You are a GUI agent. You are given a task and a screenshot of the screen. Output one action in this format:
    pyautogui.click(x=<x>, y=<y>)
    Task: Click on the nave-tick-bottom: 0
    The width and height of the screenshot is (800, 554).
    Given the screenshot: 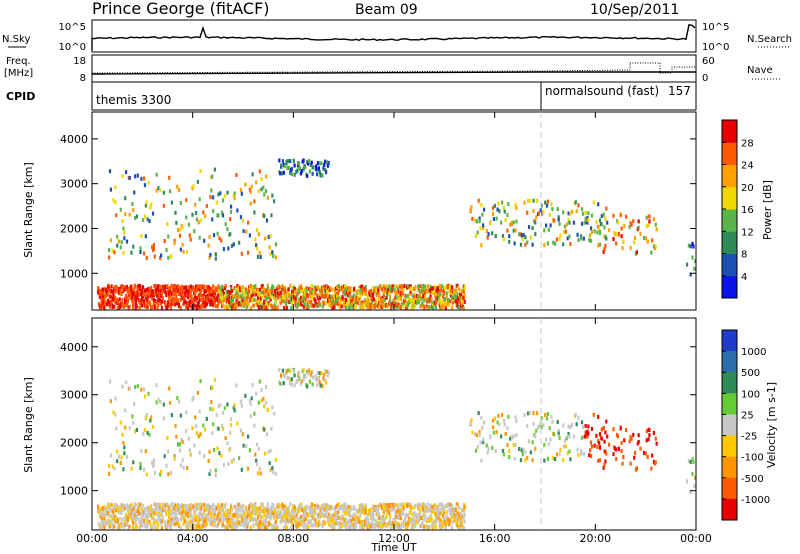 What is the action you would take?
    pyautogui.click(x=705, y=78)
    